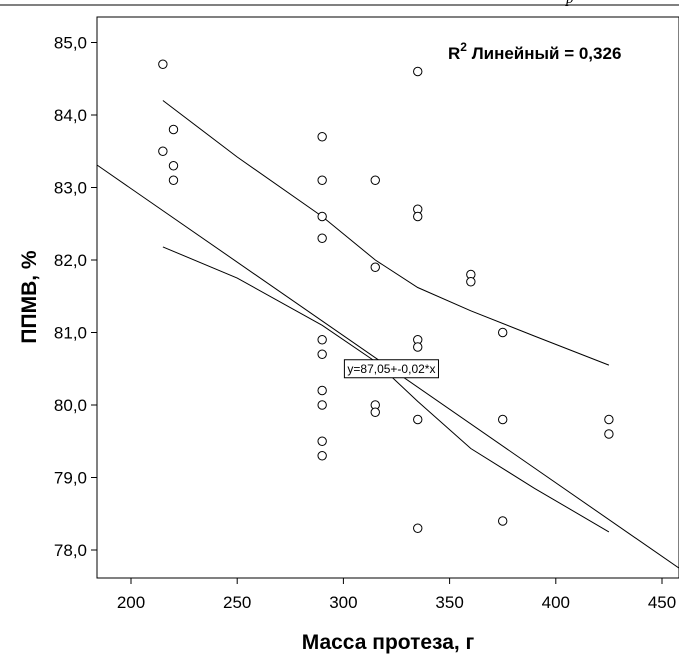 The width and height of the screenshot is (679, 657). Describe the element at coordinates (70, 115) in the screenshot. I see `y-tick-label: 84,0` at that location.